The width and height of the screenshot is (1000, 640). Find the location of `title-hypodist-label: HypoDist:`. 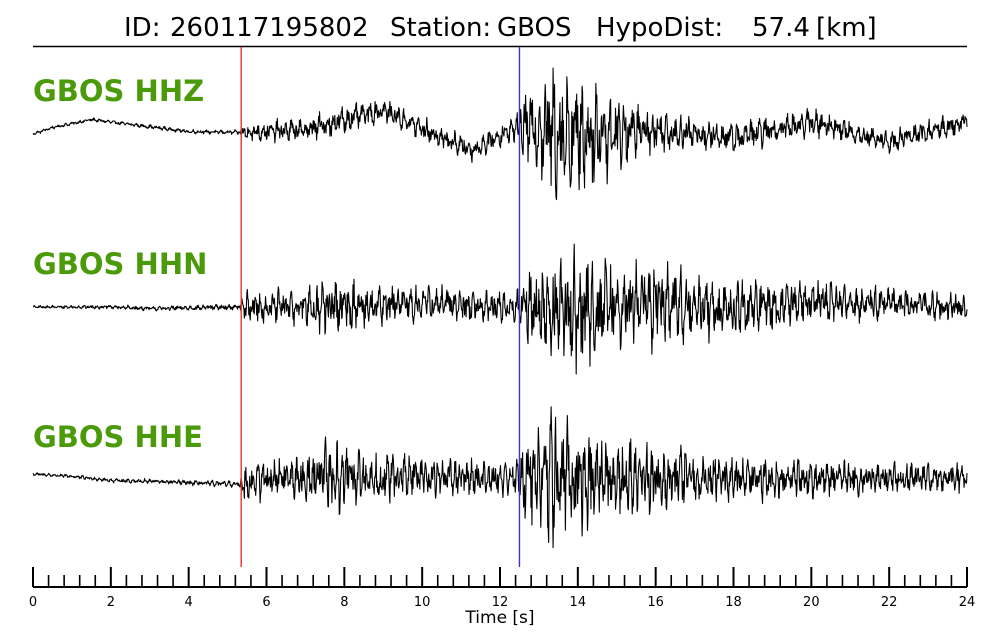

title-hypodist-label: HypoDist: is located at coordinates (659, 28).